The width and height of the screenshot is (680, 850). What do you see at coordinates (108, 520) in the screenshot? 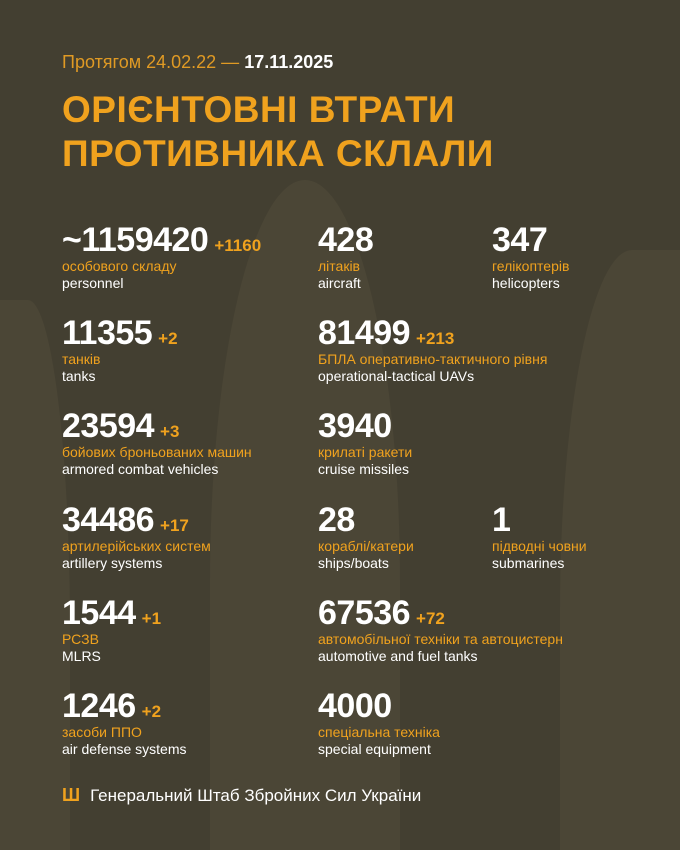
I see `stat-value: 34486` at bounding box center [108, 520].